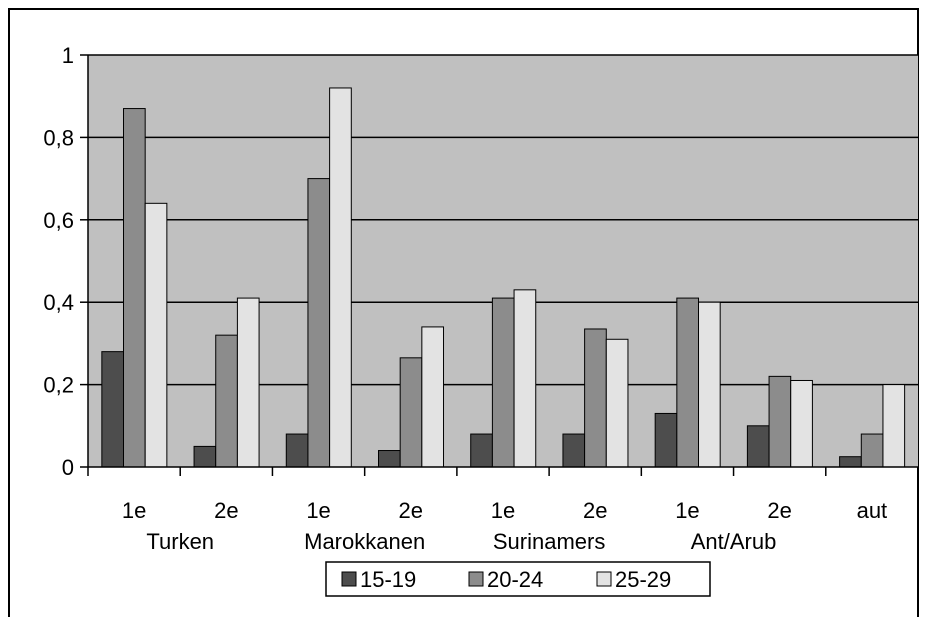  I want to click on y-tick-label-3: 0,6, so click(58, 220).